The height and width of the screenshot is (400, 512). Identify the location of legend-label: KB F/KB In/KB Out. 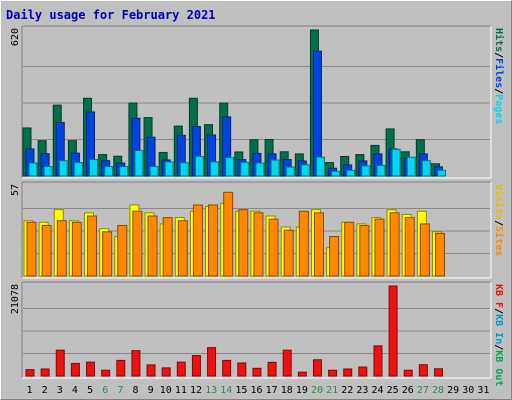
(498, 335).